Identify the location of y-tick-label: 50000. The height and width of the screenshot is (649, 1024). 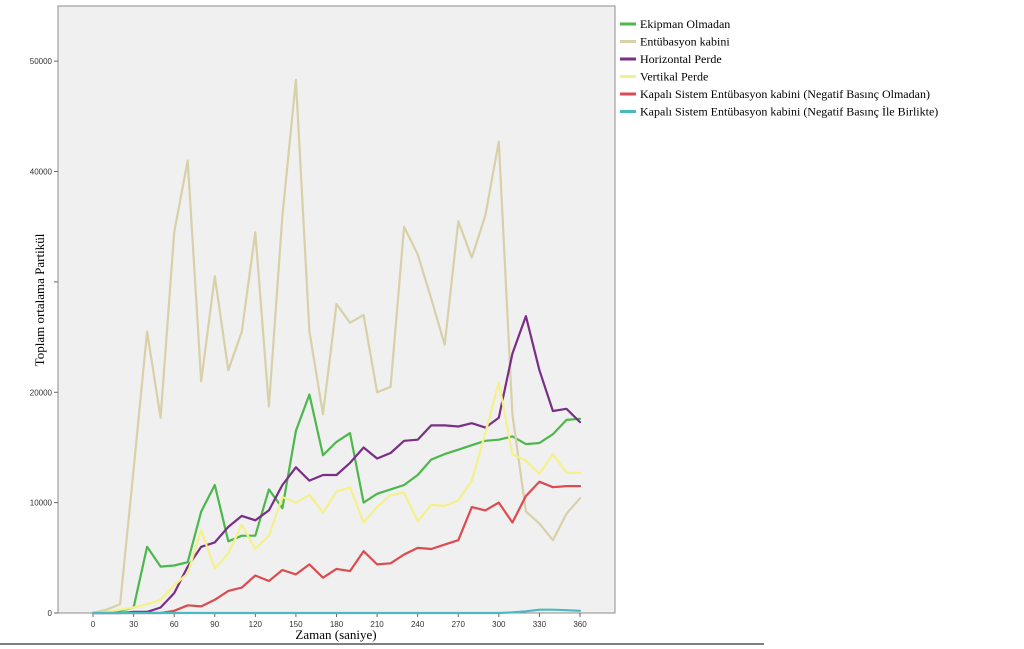
(41, 61).